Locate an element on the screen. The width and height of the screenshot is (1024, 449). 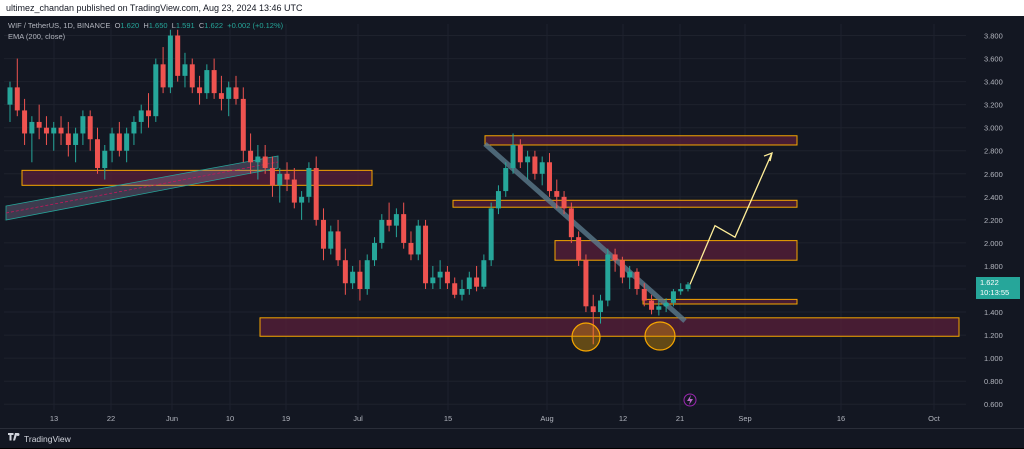
bar-countdown: 10:13:55 is located at coordinates (995, 292).